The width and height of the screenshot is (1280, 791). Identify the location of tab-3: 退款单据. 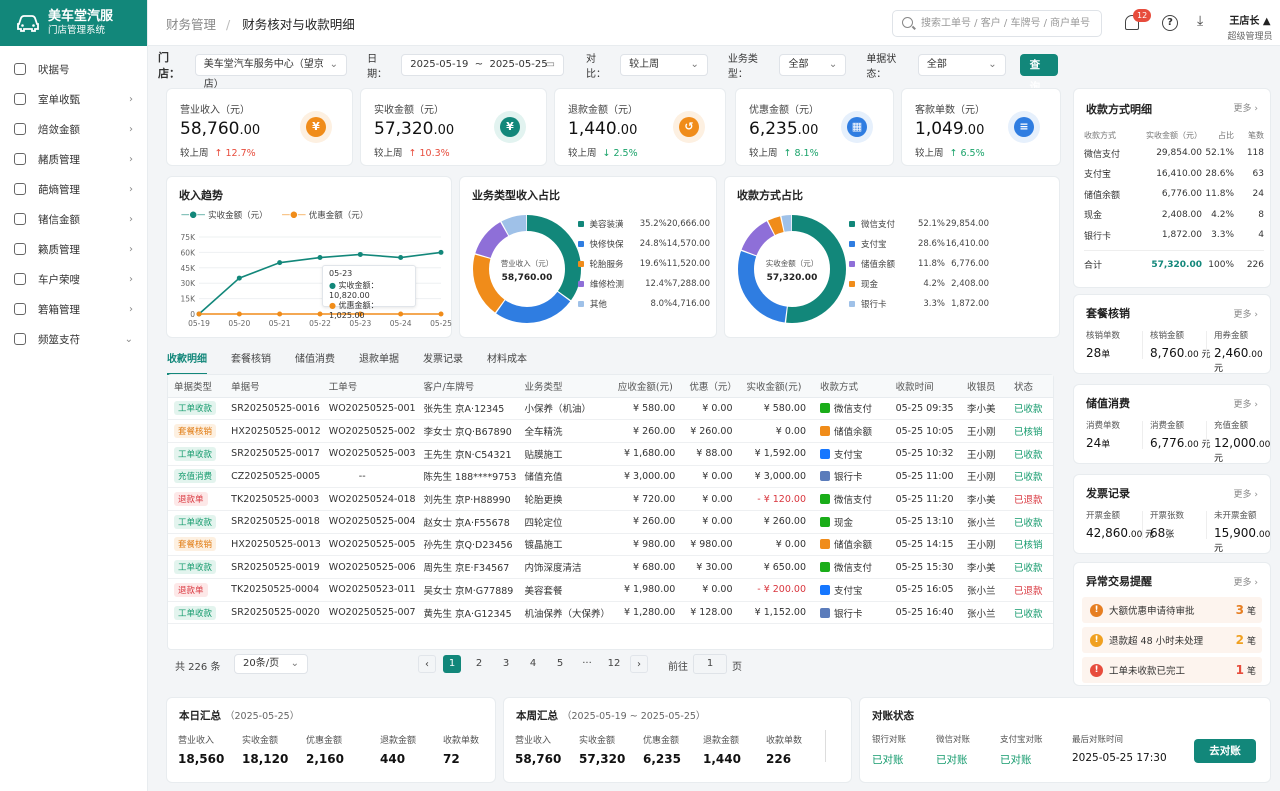
(379, 359).